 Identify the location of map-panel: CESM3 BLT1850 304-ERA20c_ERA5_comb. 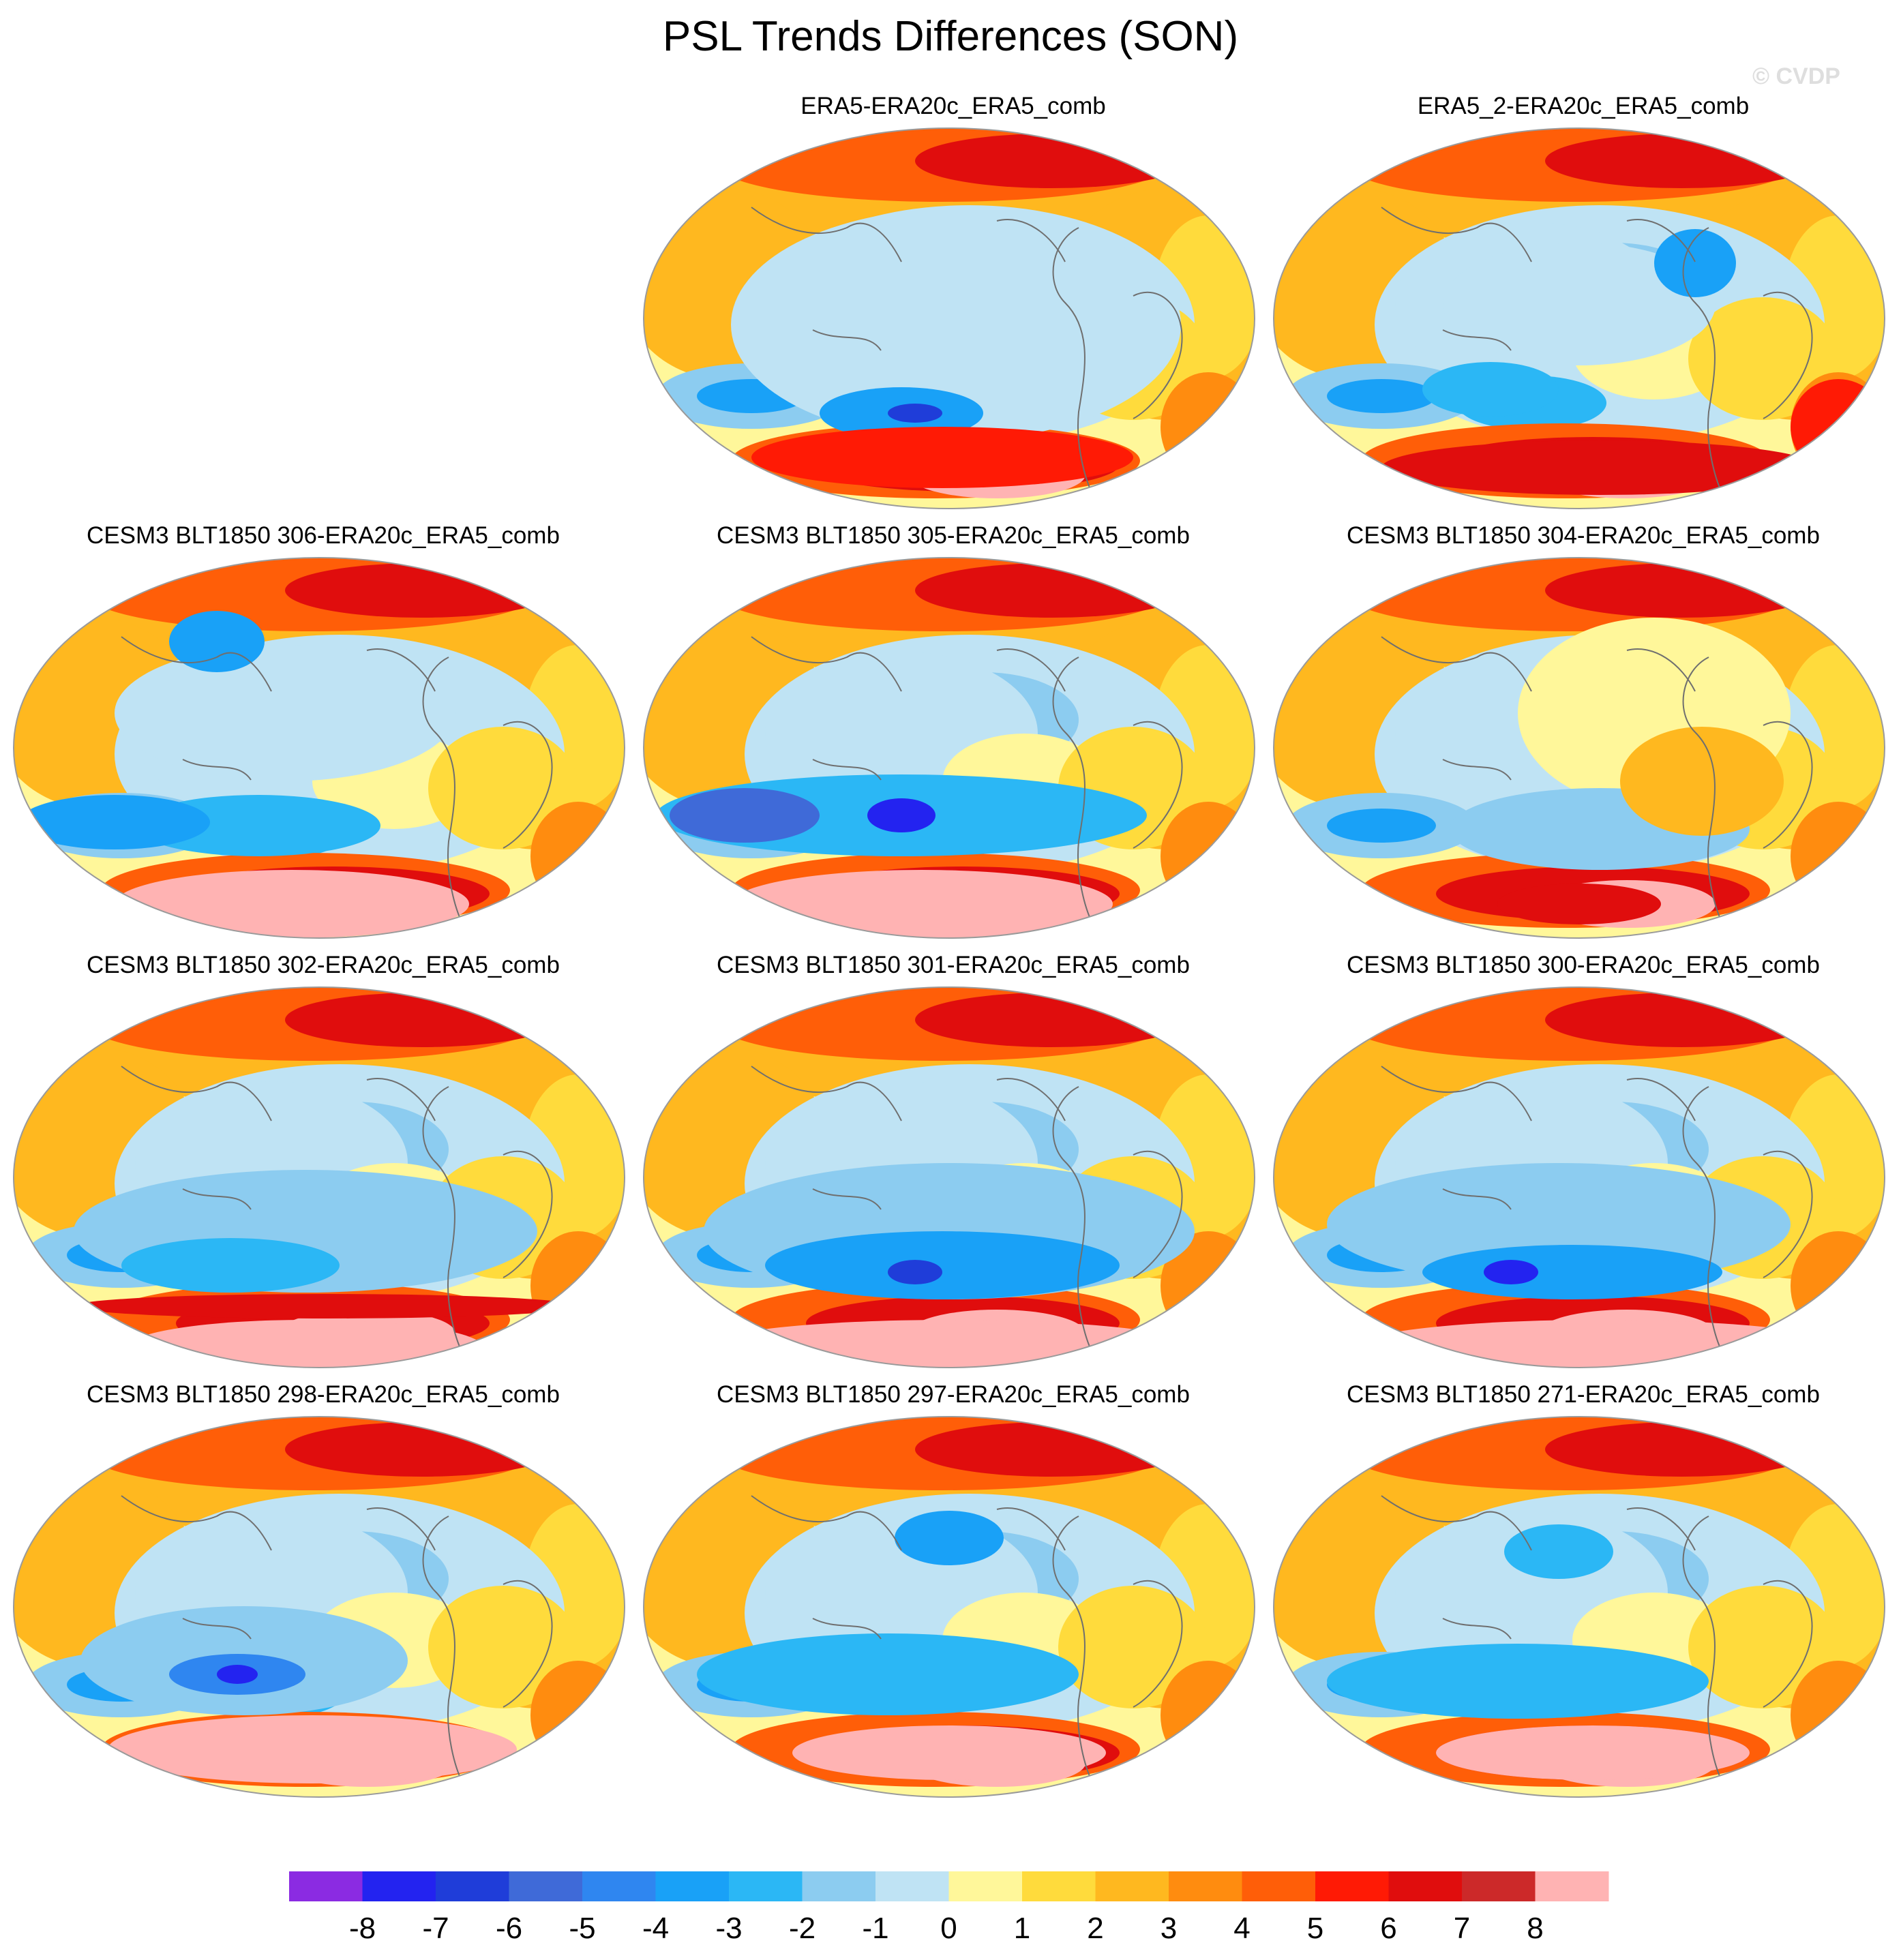
(1583, 737).